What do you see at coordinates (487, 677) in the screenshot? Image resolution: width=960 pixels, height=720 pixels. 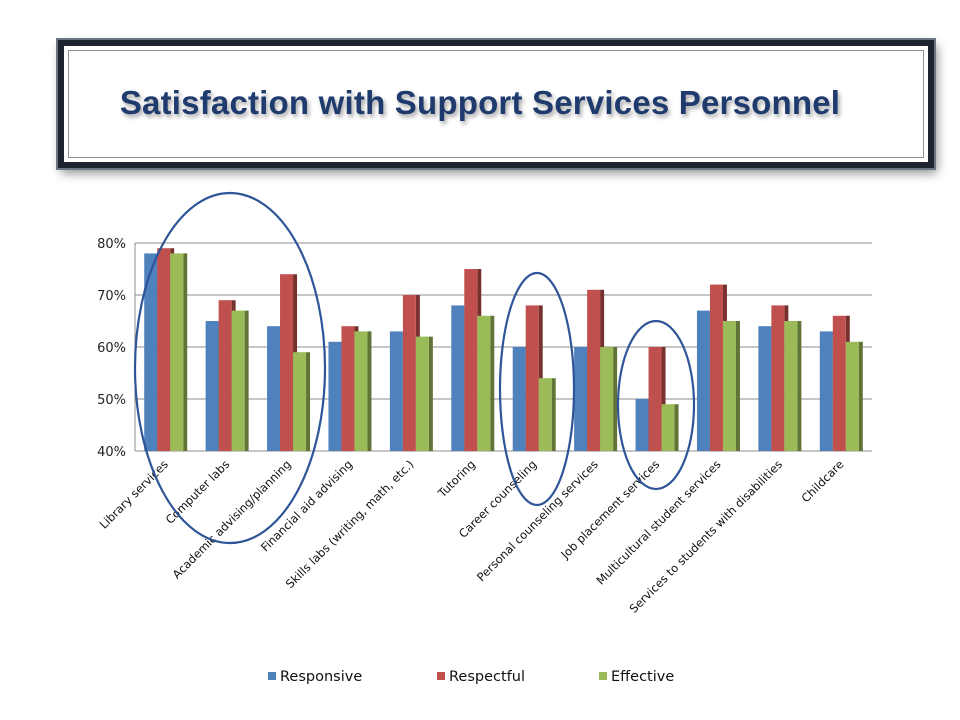 I see `legend-label: Respectful` at bounding box center [487, 677].